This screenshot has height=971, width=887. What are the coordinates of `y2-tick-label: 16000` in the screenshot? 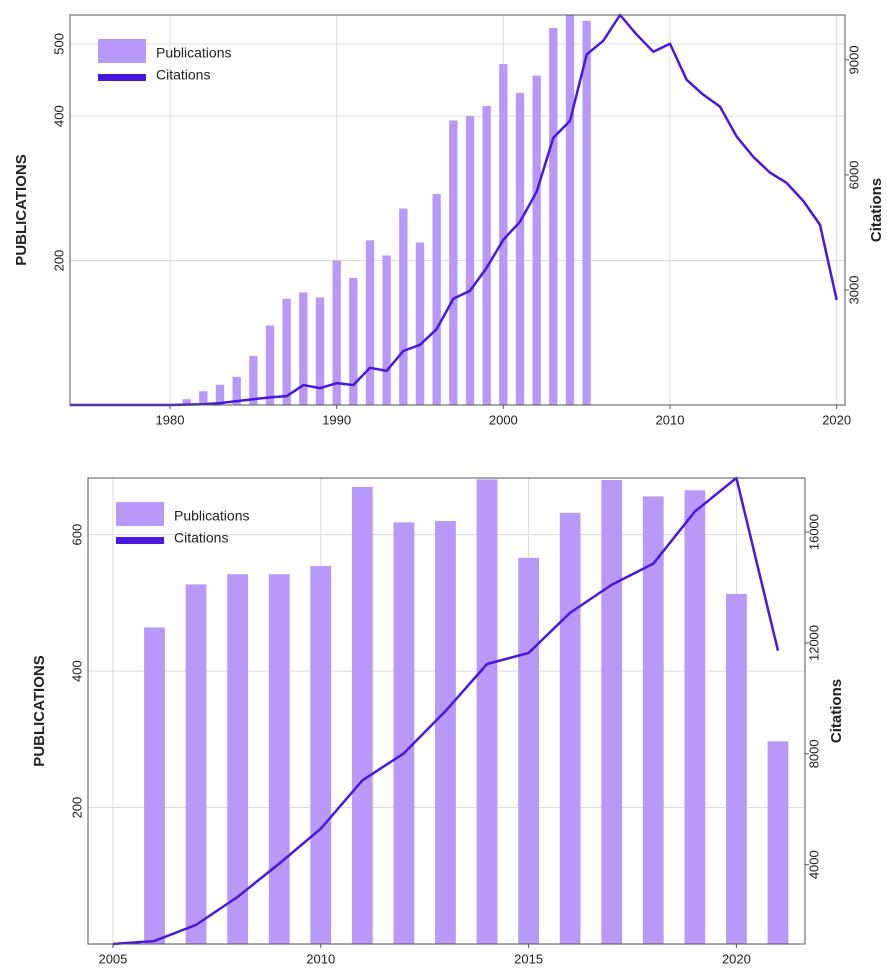 It's located at (813, 532).